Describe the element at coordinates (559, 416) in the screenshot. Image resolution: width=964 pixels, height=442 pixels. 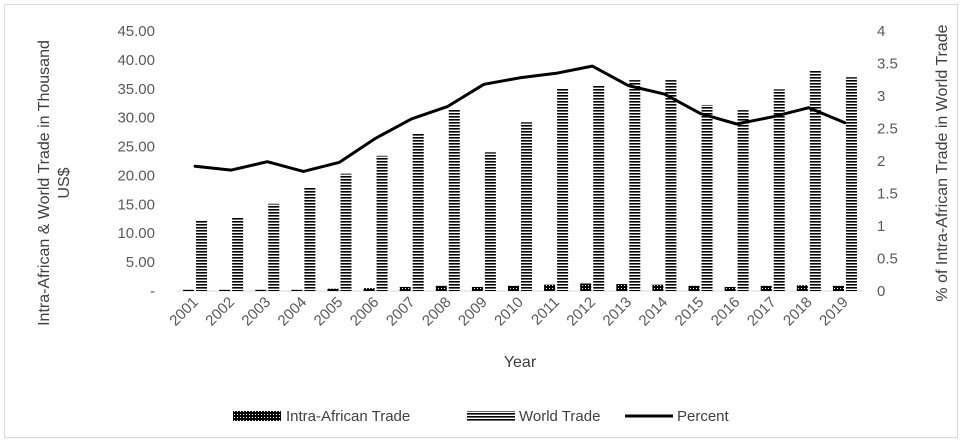
I see `legend-label-world-trade: World Trade` at that location.